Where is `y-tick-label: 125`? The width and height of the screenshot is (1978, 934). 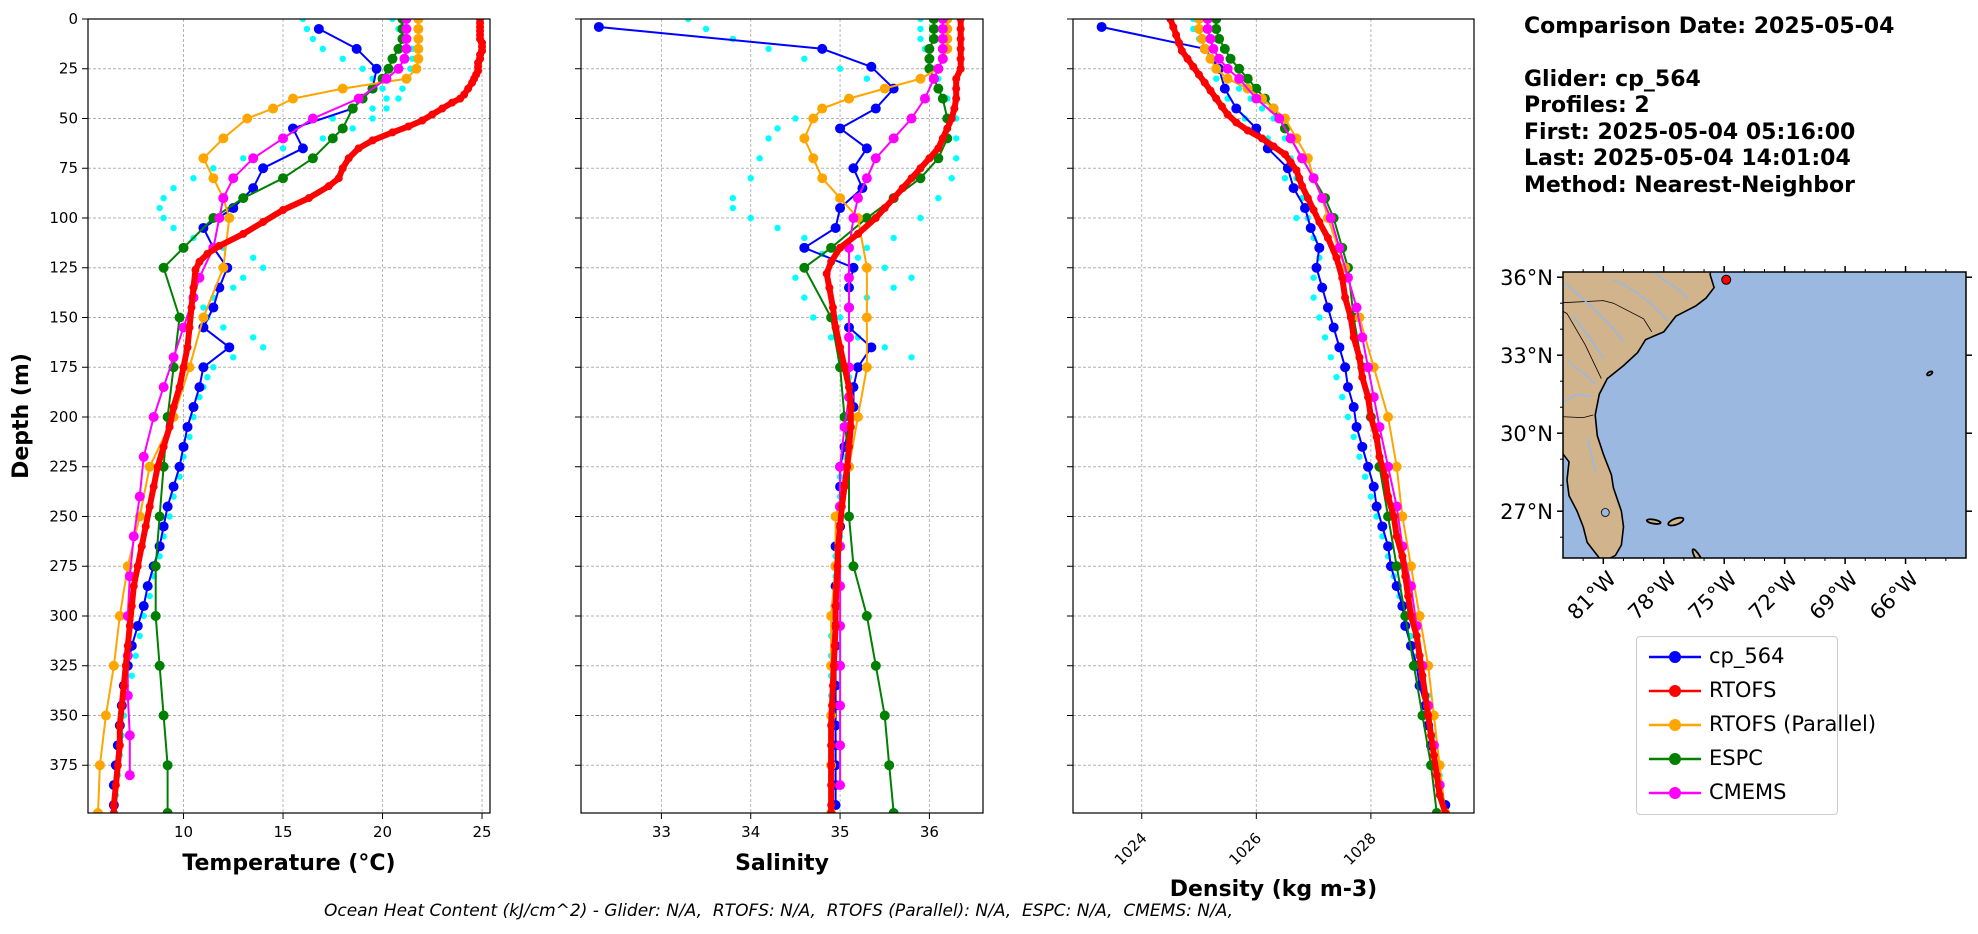
y-tick-label: 125 is located at coordinates (63, 268).